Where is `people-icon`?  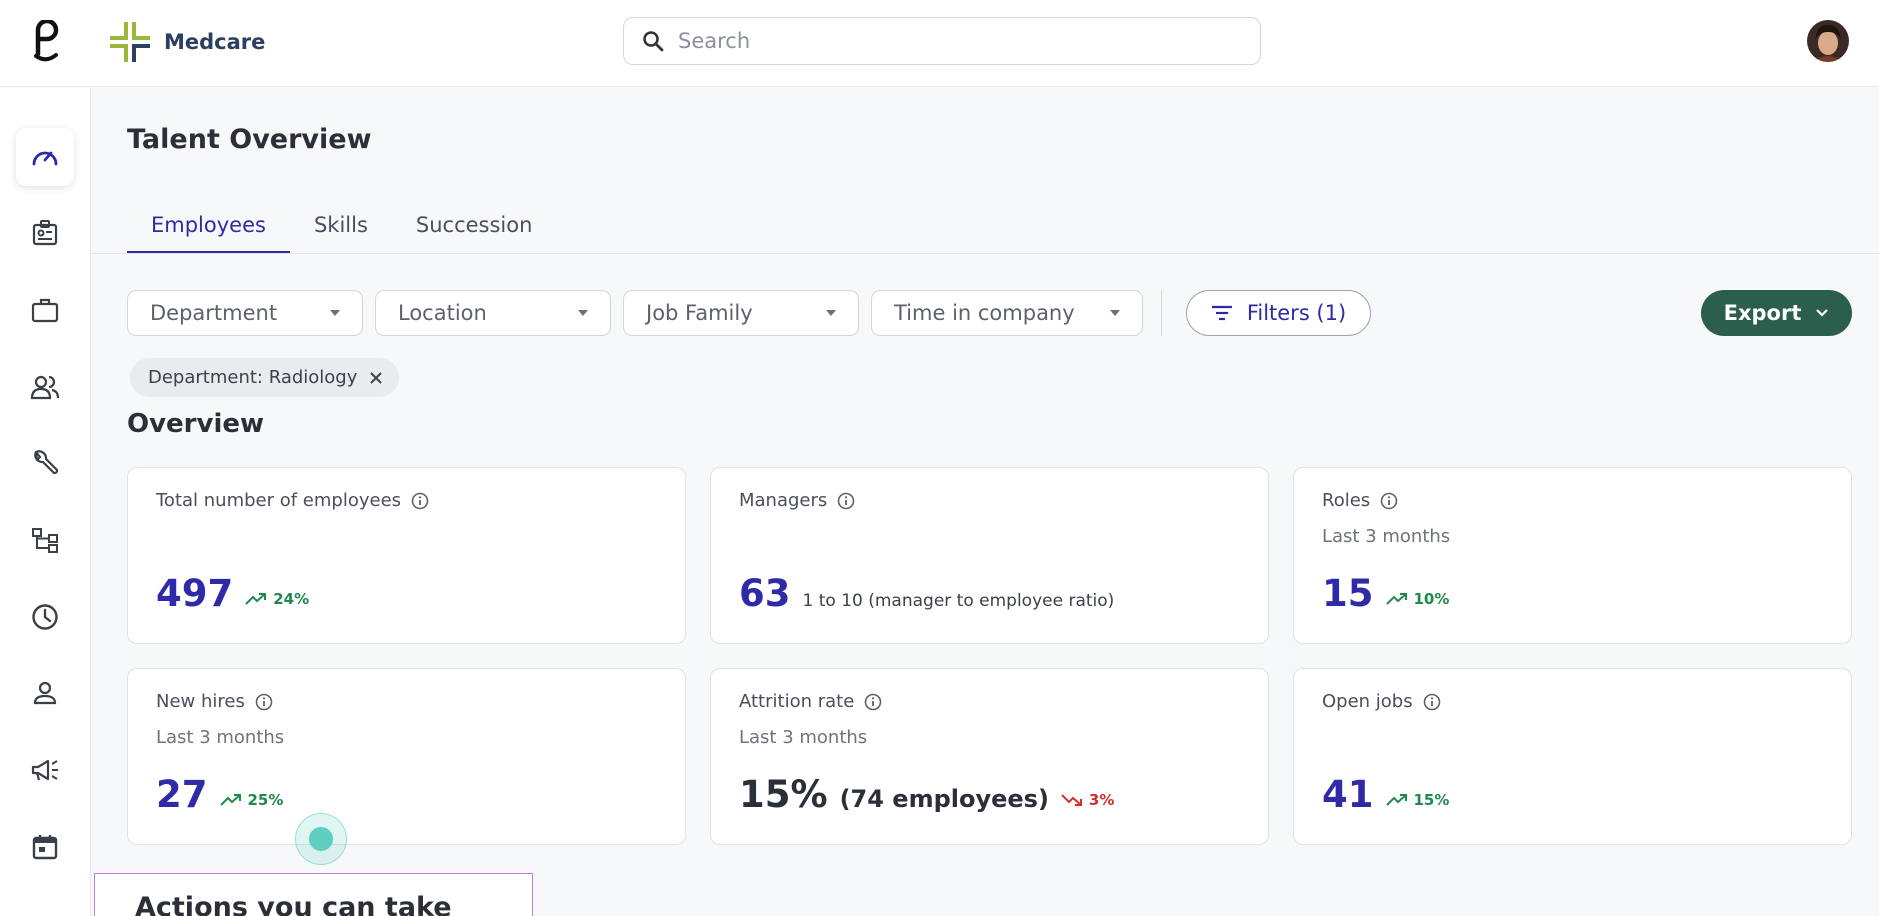 people-icon is located at coordinates (45, 387).